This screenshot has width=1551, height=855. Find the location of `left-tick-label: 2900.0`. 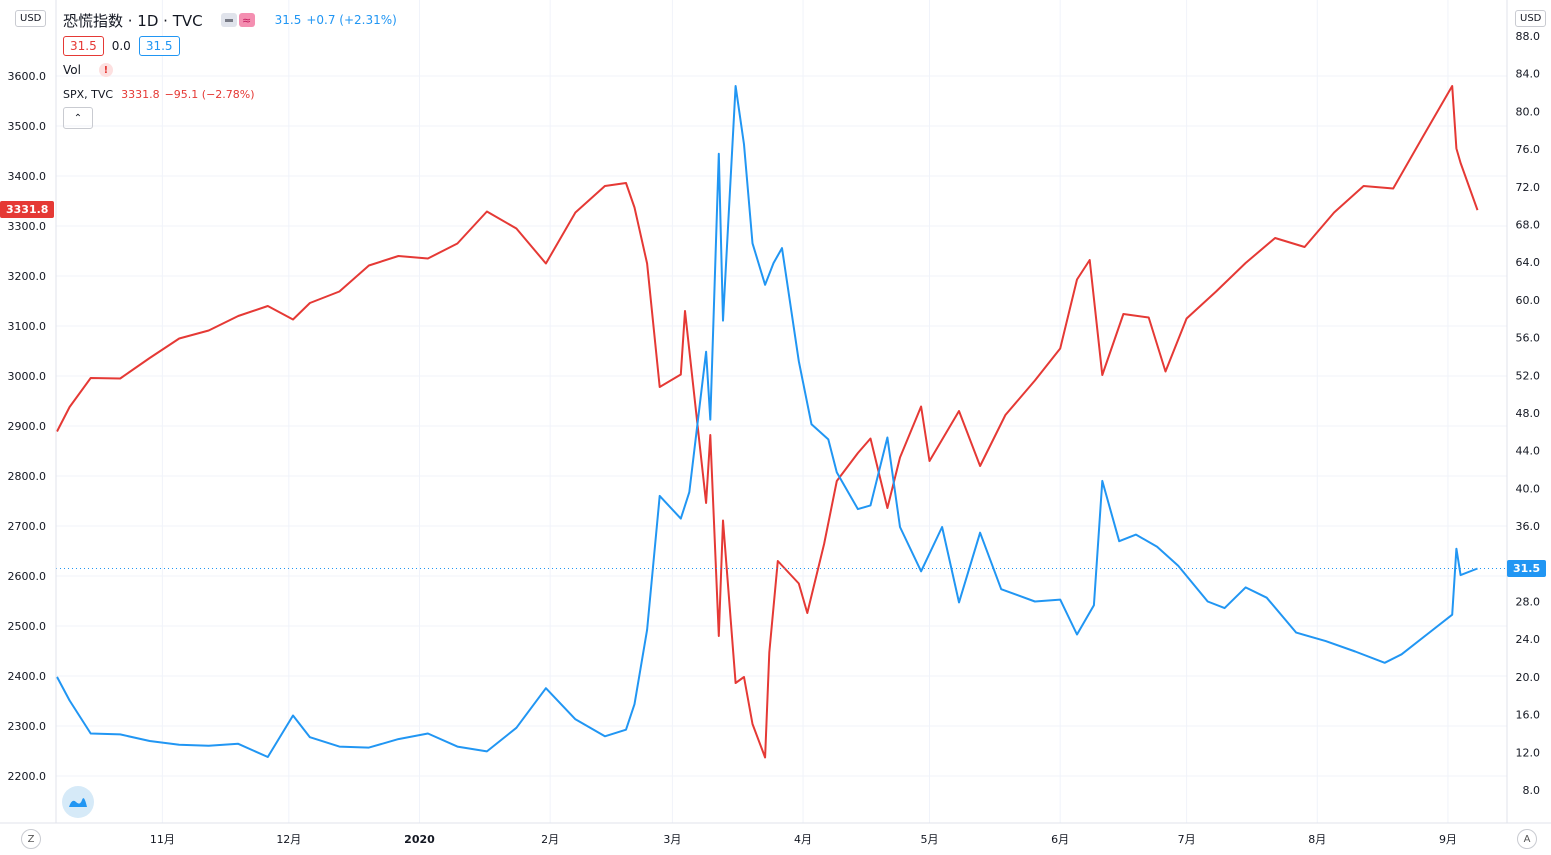

left-tick-label: 2900.0 is located at coordinates (27, 426).